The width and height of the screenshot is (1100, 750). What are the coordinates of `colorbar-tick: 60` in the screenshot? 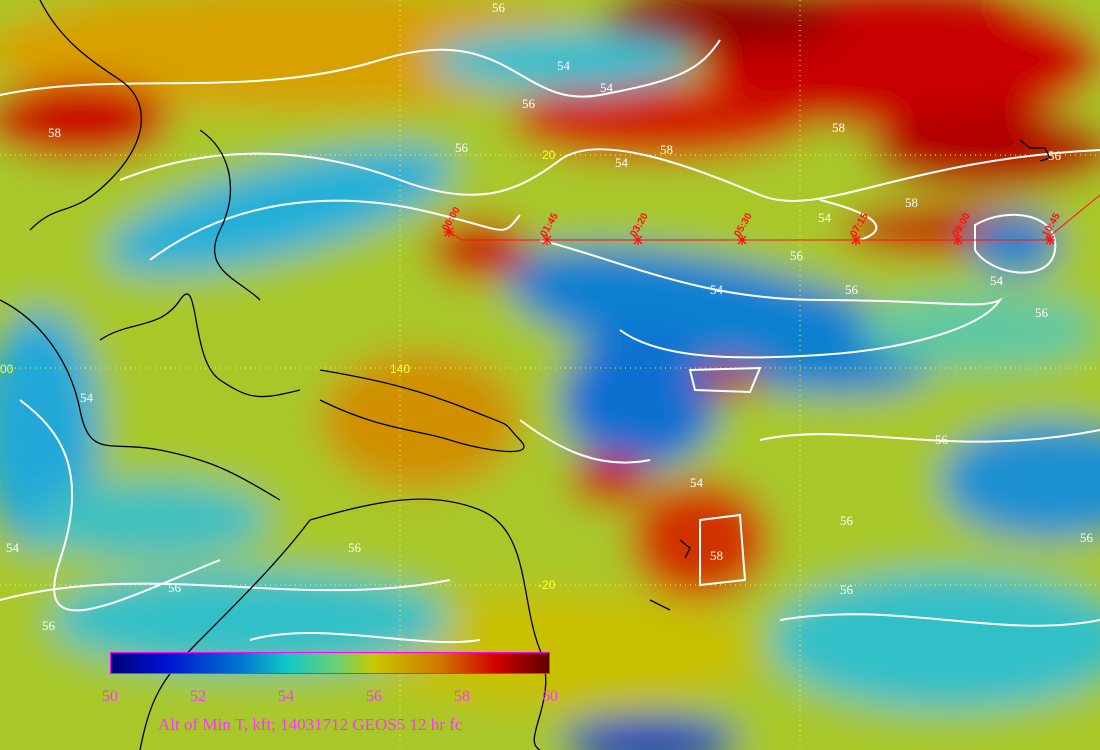 It's located at (550, 696).